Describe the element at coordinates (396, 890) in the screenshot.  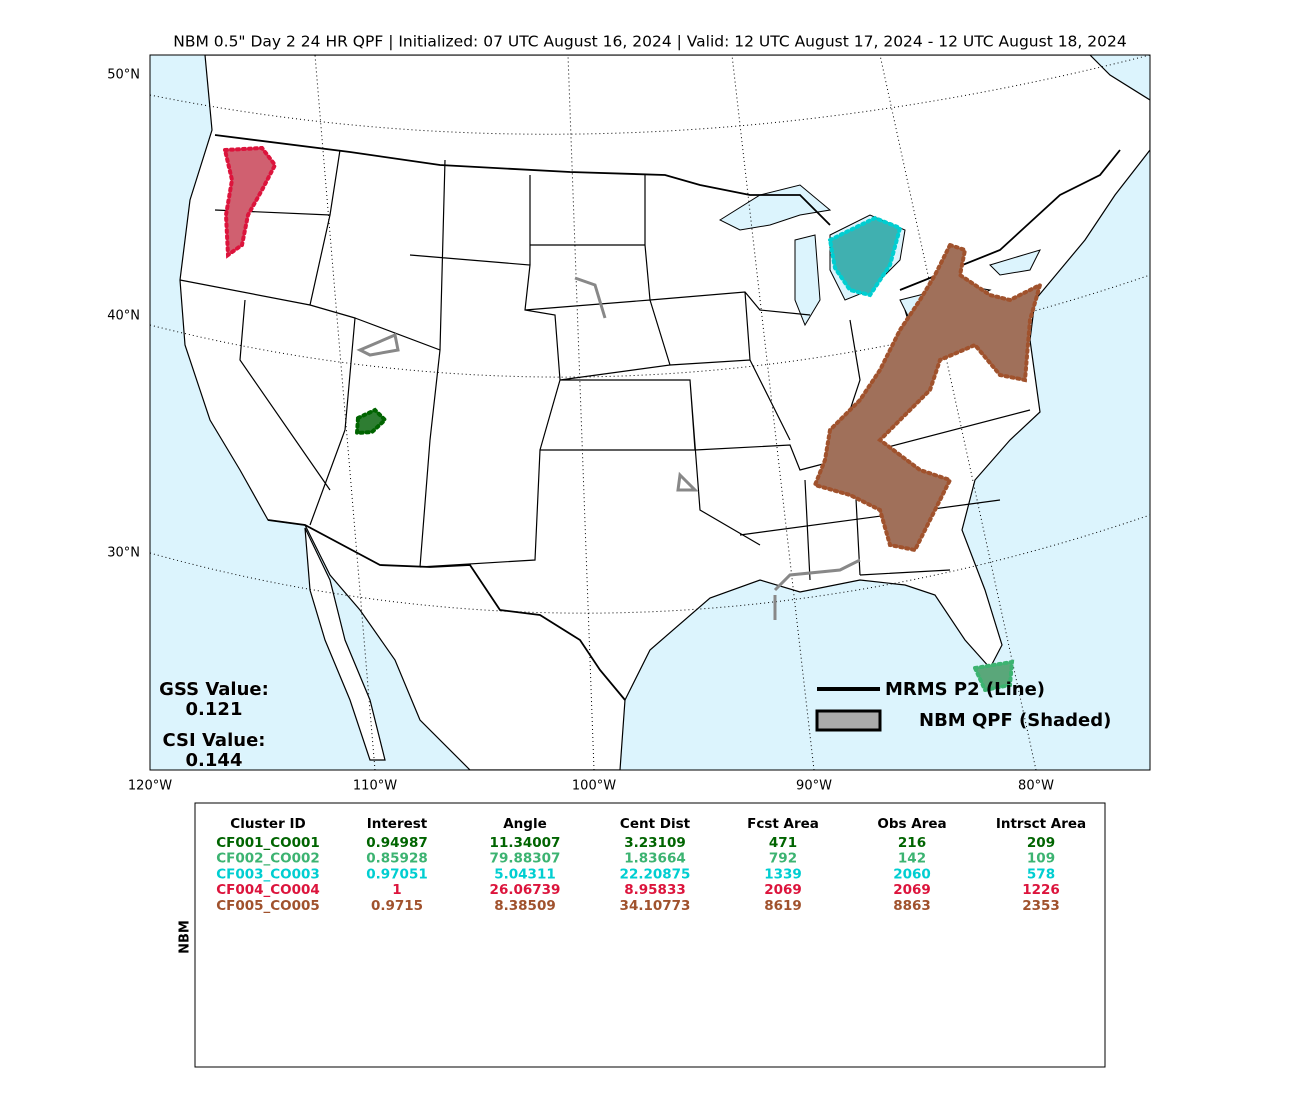
I see `table-cell: 1` at that location.